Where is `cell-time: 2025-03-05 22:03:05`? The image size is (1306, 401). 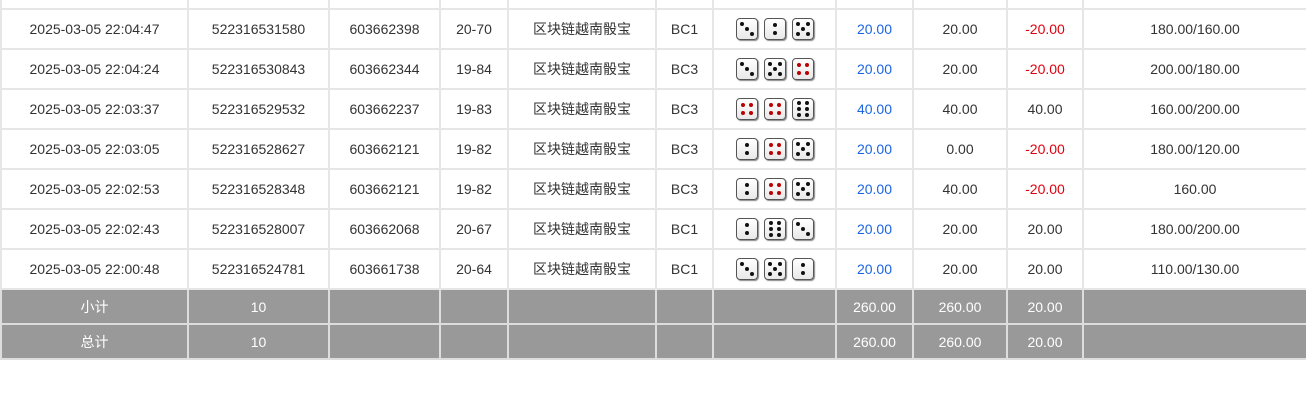
cell-time: 2025-03-05 22:03:05 is located at coordinates (94, 149).